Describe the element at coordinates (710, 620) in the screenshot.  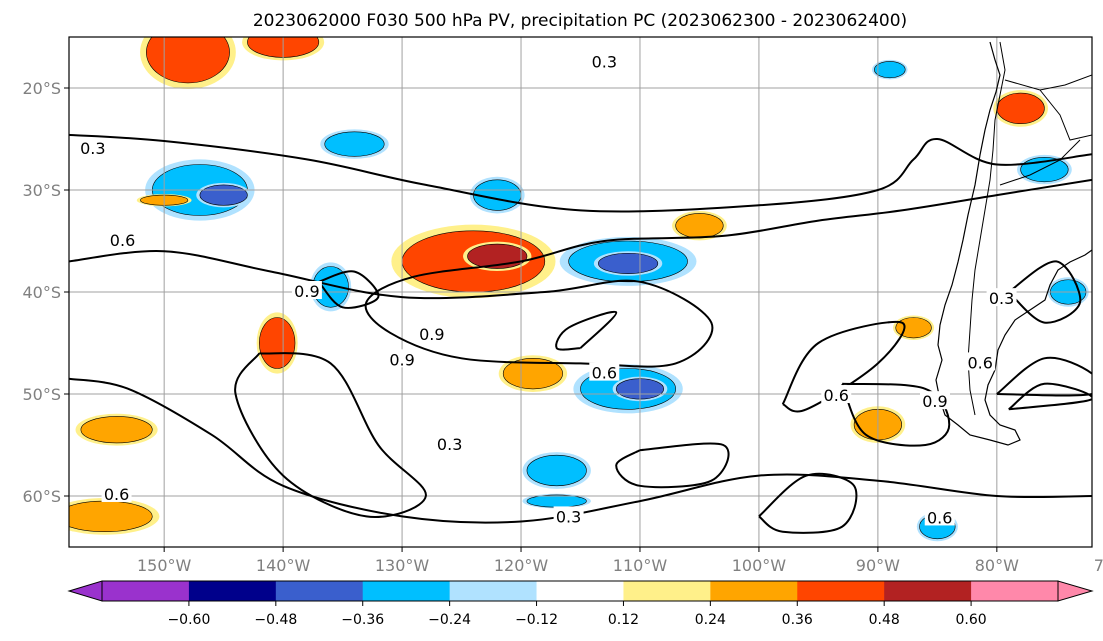
I see `colorbar-tick-label: 0.24` at that location.